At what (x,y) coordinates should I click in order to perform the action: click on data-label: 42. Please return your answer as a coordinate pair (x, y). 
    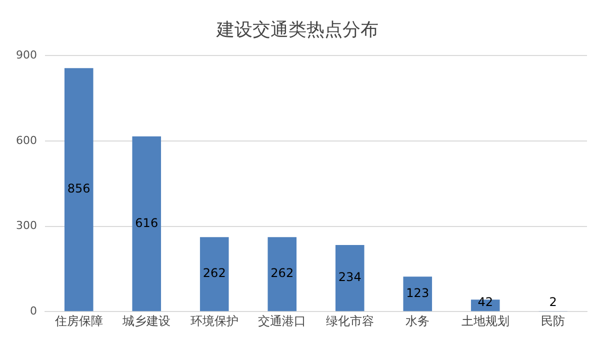
    Looking at the image, I should click on (486, 302).